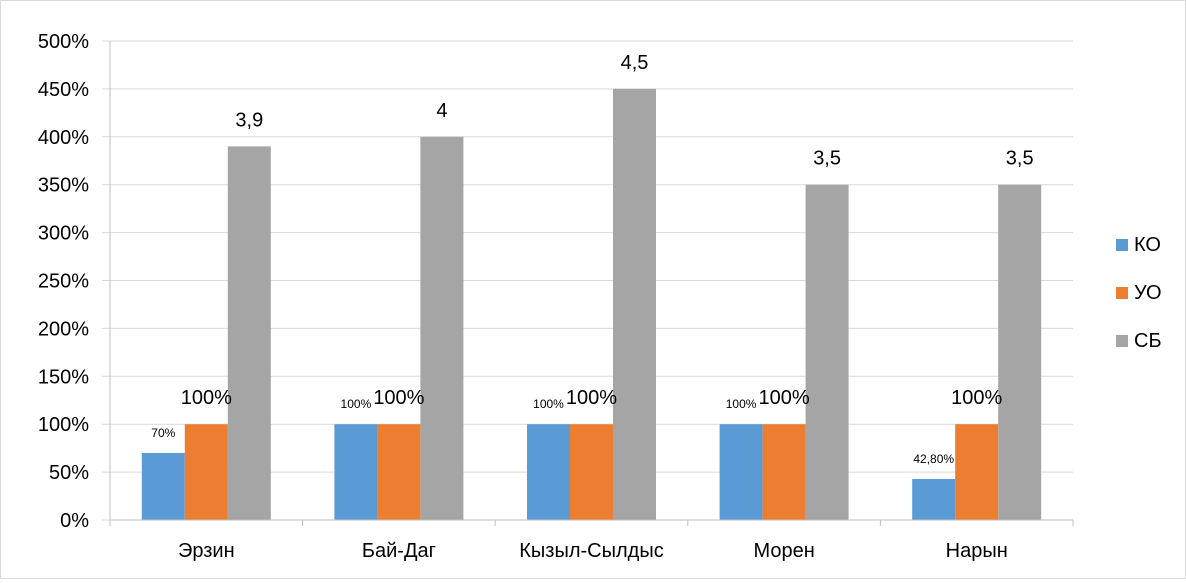  I want to click on data-label: 70%, so click(163, 433).